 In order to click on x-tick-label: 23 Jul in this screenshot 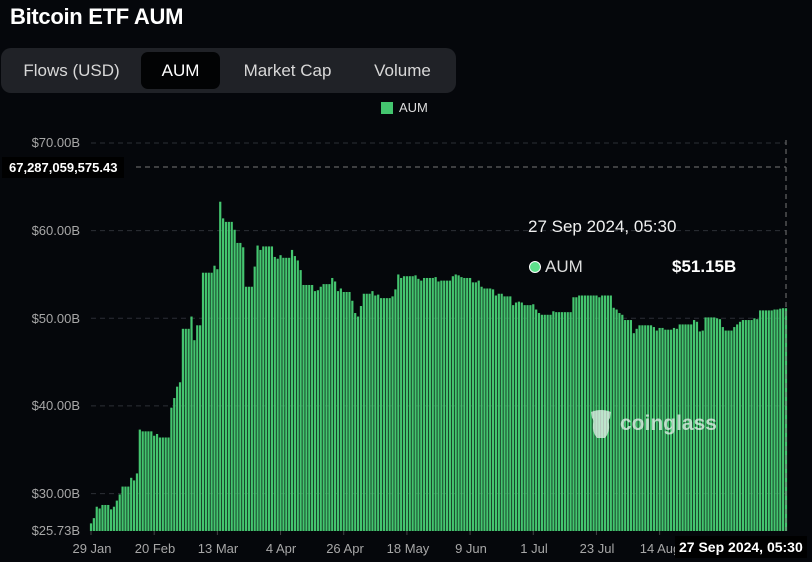, I will do `click(597, 548)`.